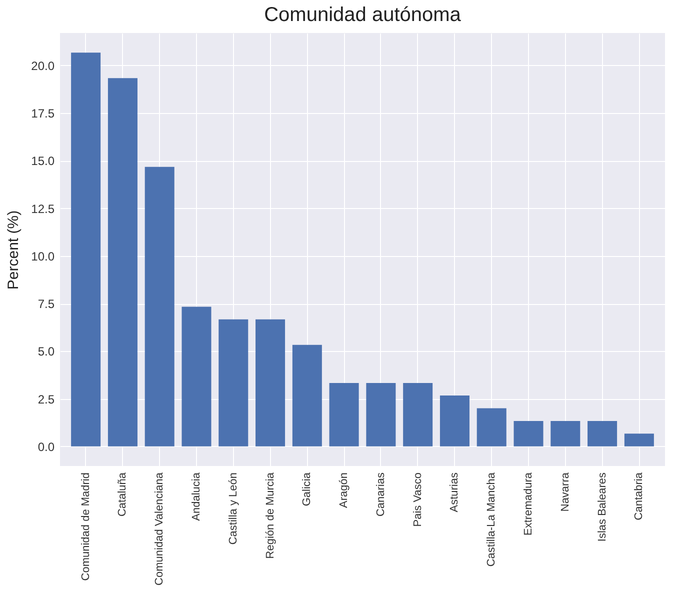 The width and height of the screenshot is (691, 608). What do you see at coordinates (344, 490) in the screenshot?
I see `x-tick-label: Aragón` at bounding box center [344, 490].